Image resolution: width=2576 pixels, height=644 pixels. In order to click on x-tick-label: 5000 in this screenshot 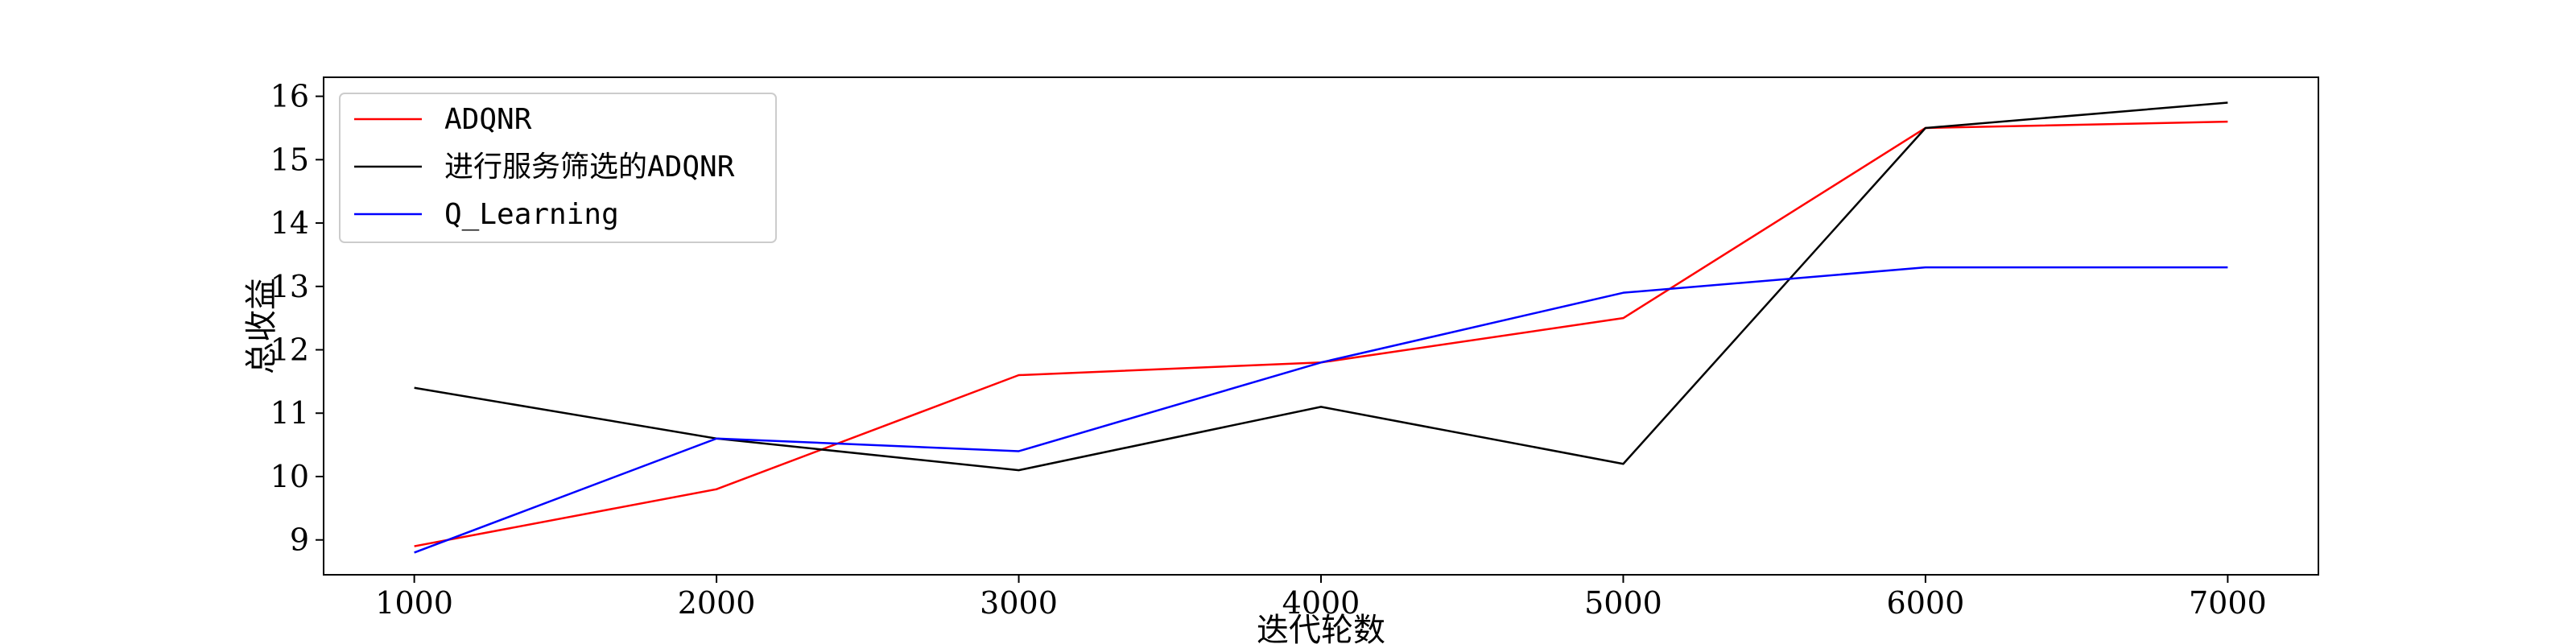, I will do `click(1623, 603)`.